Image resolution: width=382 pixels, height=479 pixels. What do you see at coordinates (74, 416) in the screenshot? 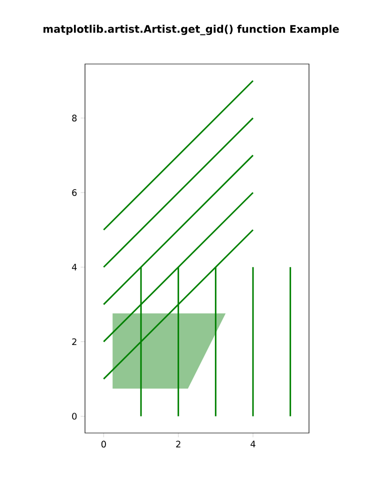
I see `y-tick-label: 0` at bounding box center [74, 416].